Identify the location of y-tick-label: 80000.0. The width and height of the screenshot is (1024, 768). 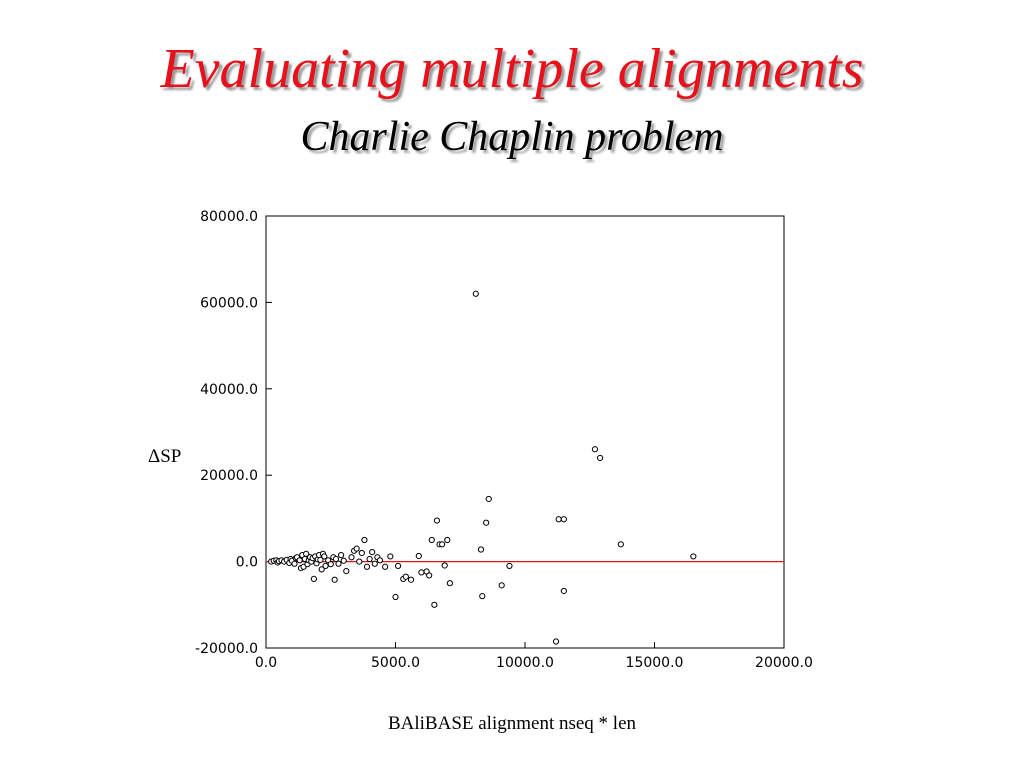
(229, 217).